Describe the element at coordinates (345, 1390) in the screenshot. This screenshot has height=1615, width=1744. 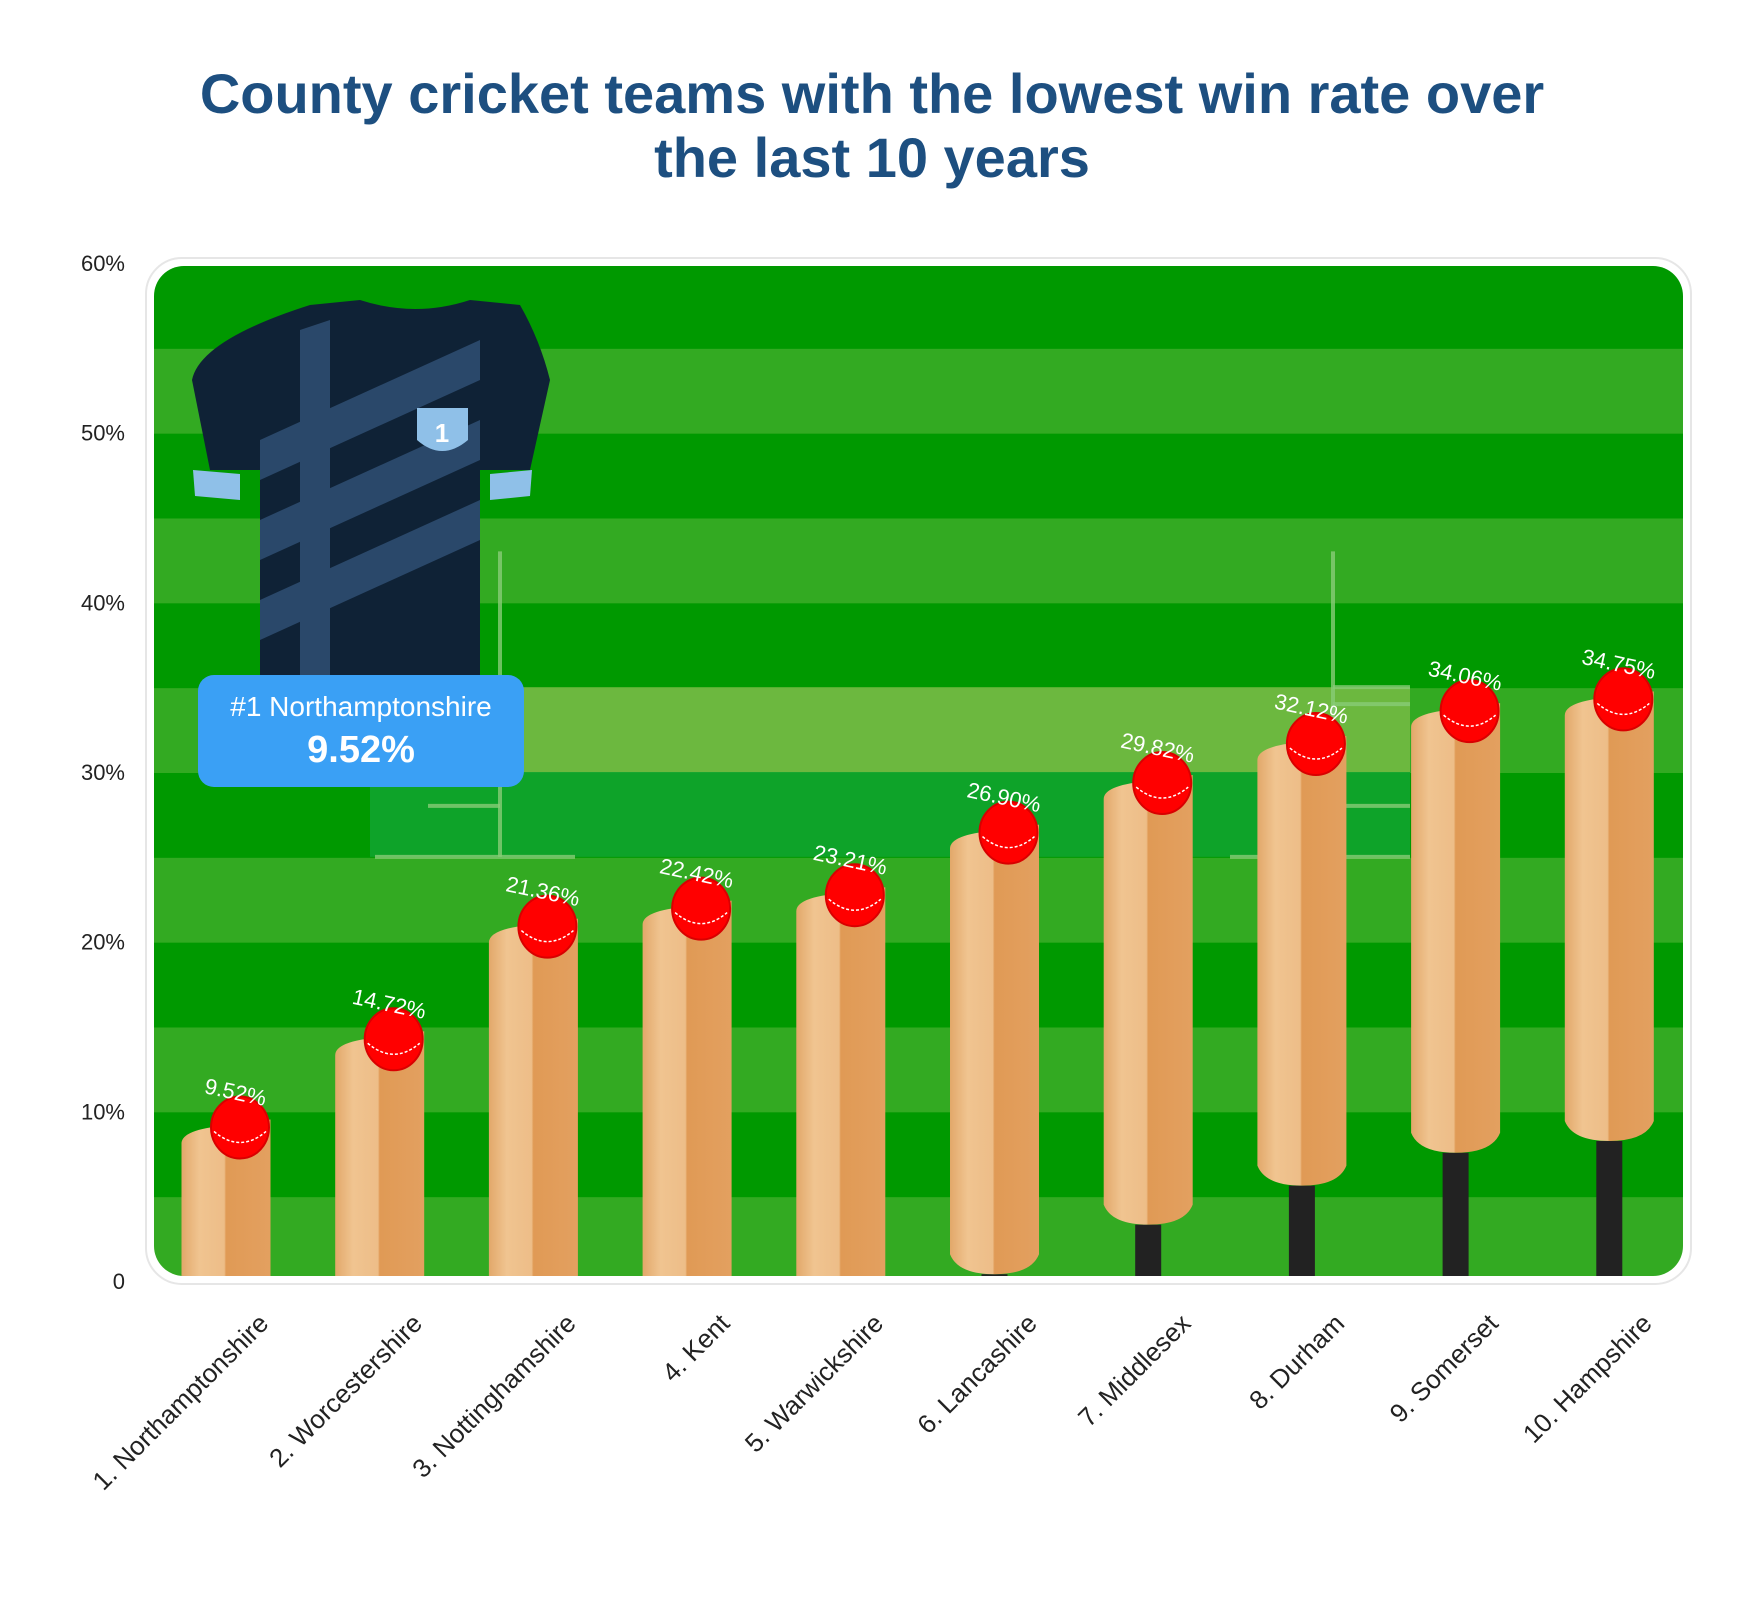
I see `x-tick-label: 2. Worcestershire` at that location.